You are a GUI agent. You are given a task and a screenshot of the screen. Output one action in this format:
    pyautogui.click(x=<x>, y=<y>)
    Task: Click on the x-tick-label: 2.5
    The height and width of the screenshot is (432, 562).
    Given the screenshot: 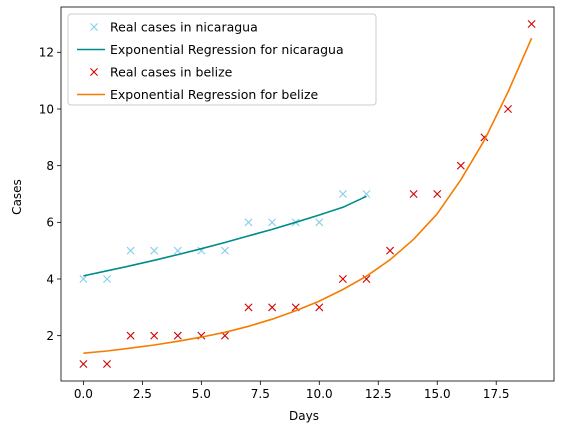 What is the action you would take?
    pyautogui.click(x=142, y=394)
    